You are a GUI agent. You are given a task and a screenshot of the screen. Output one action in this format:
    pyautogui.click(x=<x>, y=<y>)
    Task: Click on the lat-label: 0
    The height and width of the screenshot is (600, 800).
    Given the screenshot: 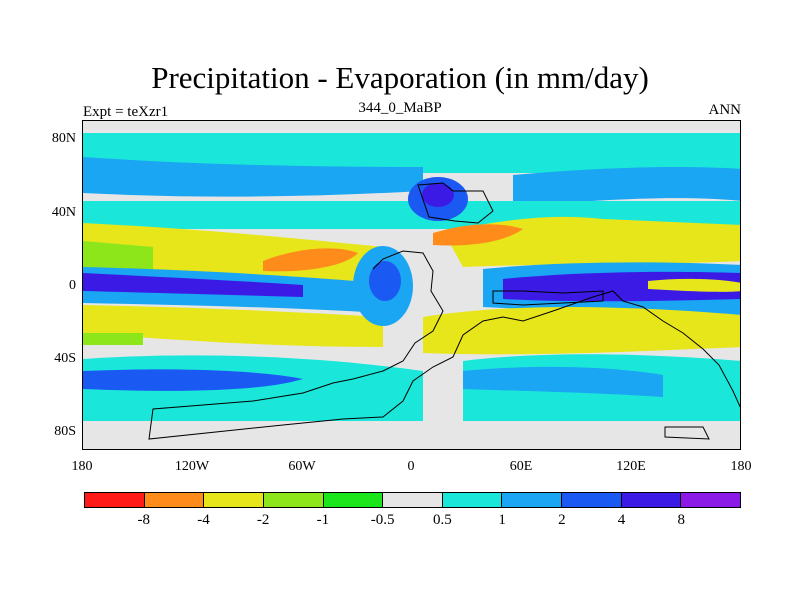 What is the action you would take?
    pyautogui.click(x=72, y=285)
    